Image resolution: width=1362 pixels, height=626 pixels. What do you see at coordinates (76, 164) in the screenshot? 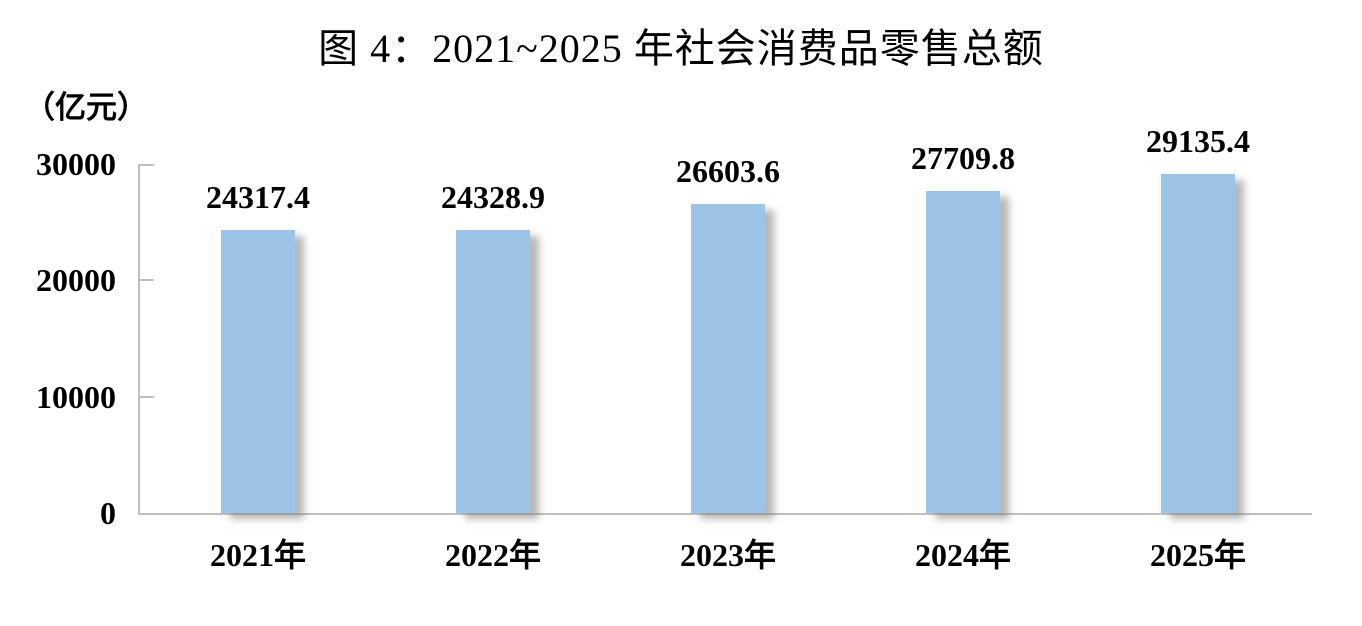
I see `y-tick-label: 30000` at bounding box center [76, 164].